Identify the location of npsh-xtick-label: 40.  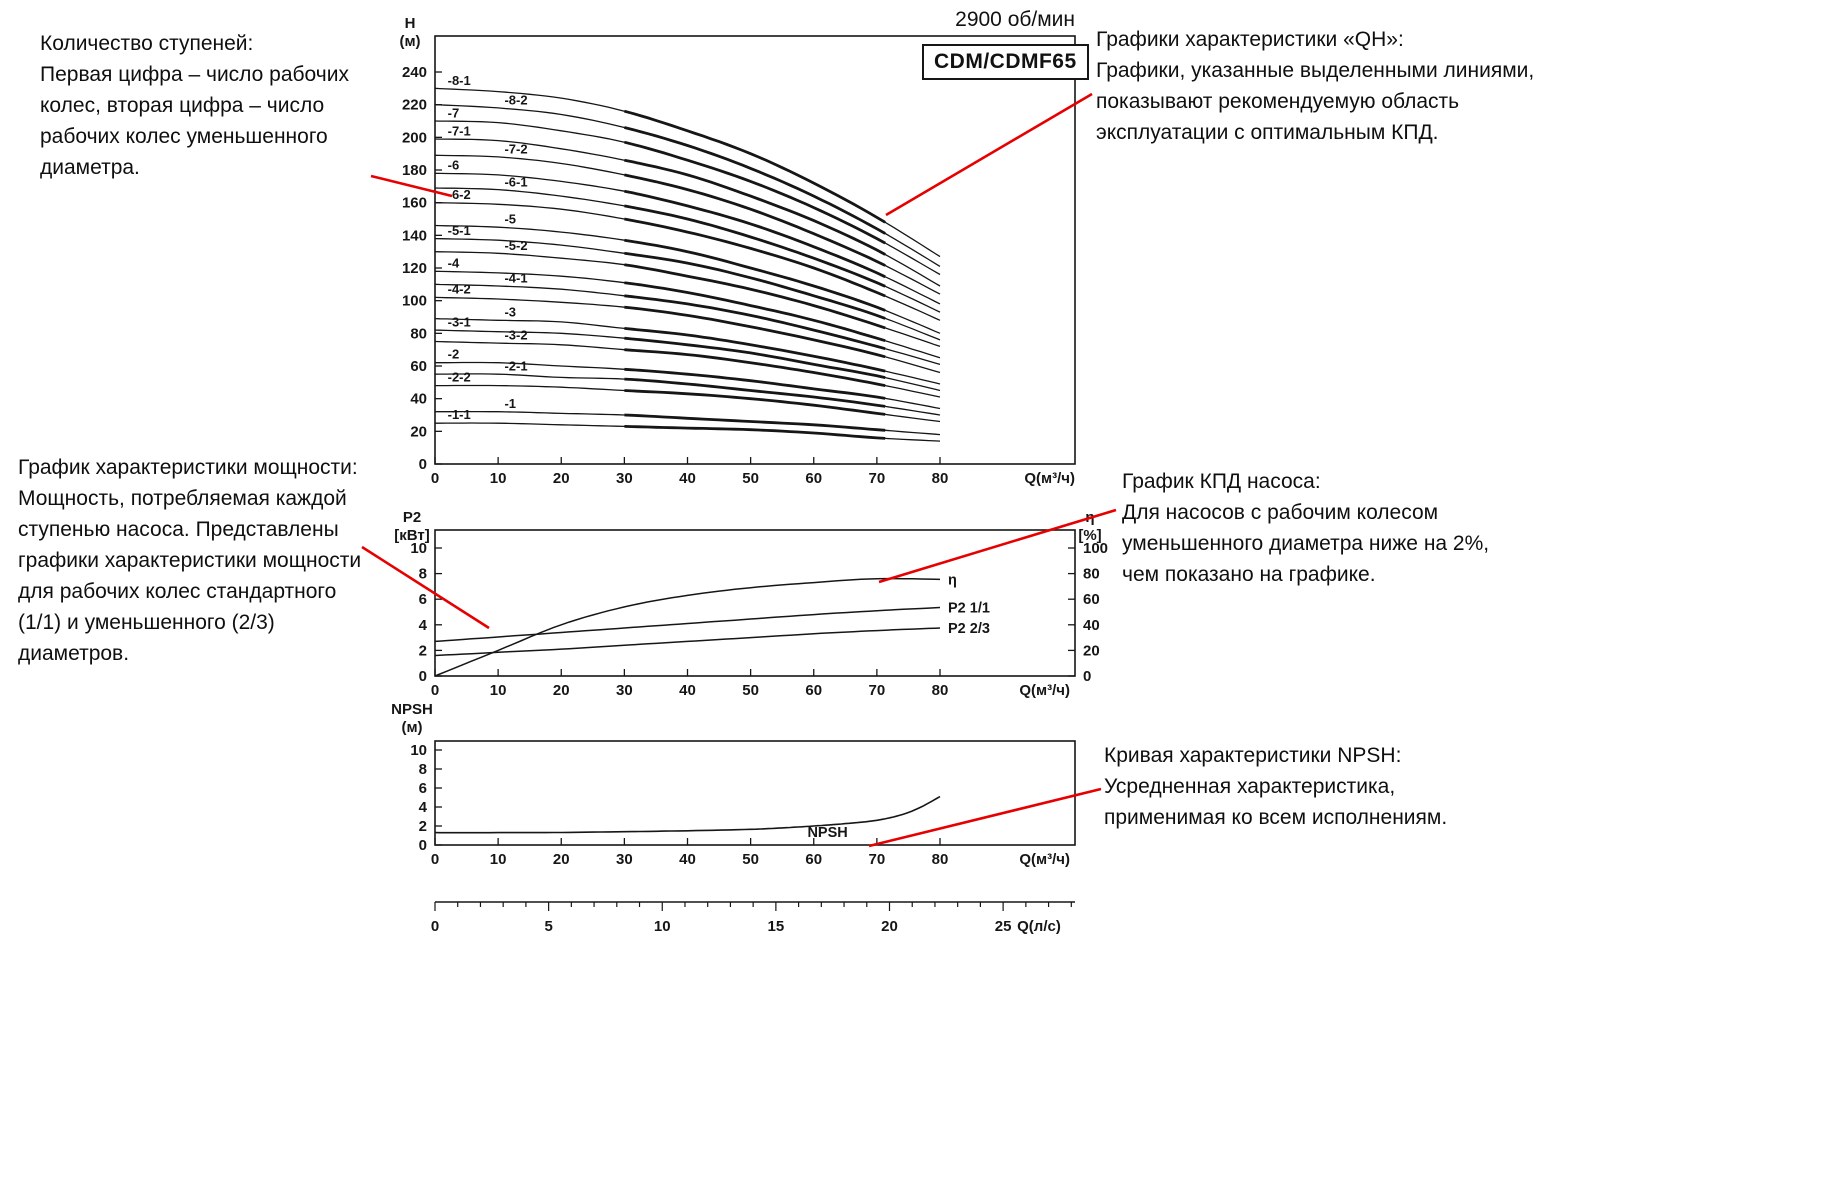
(687, 859).